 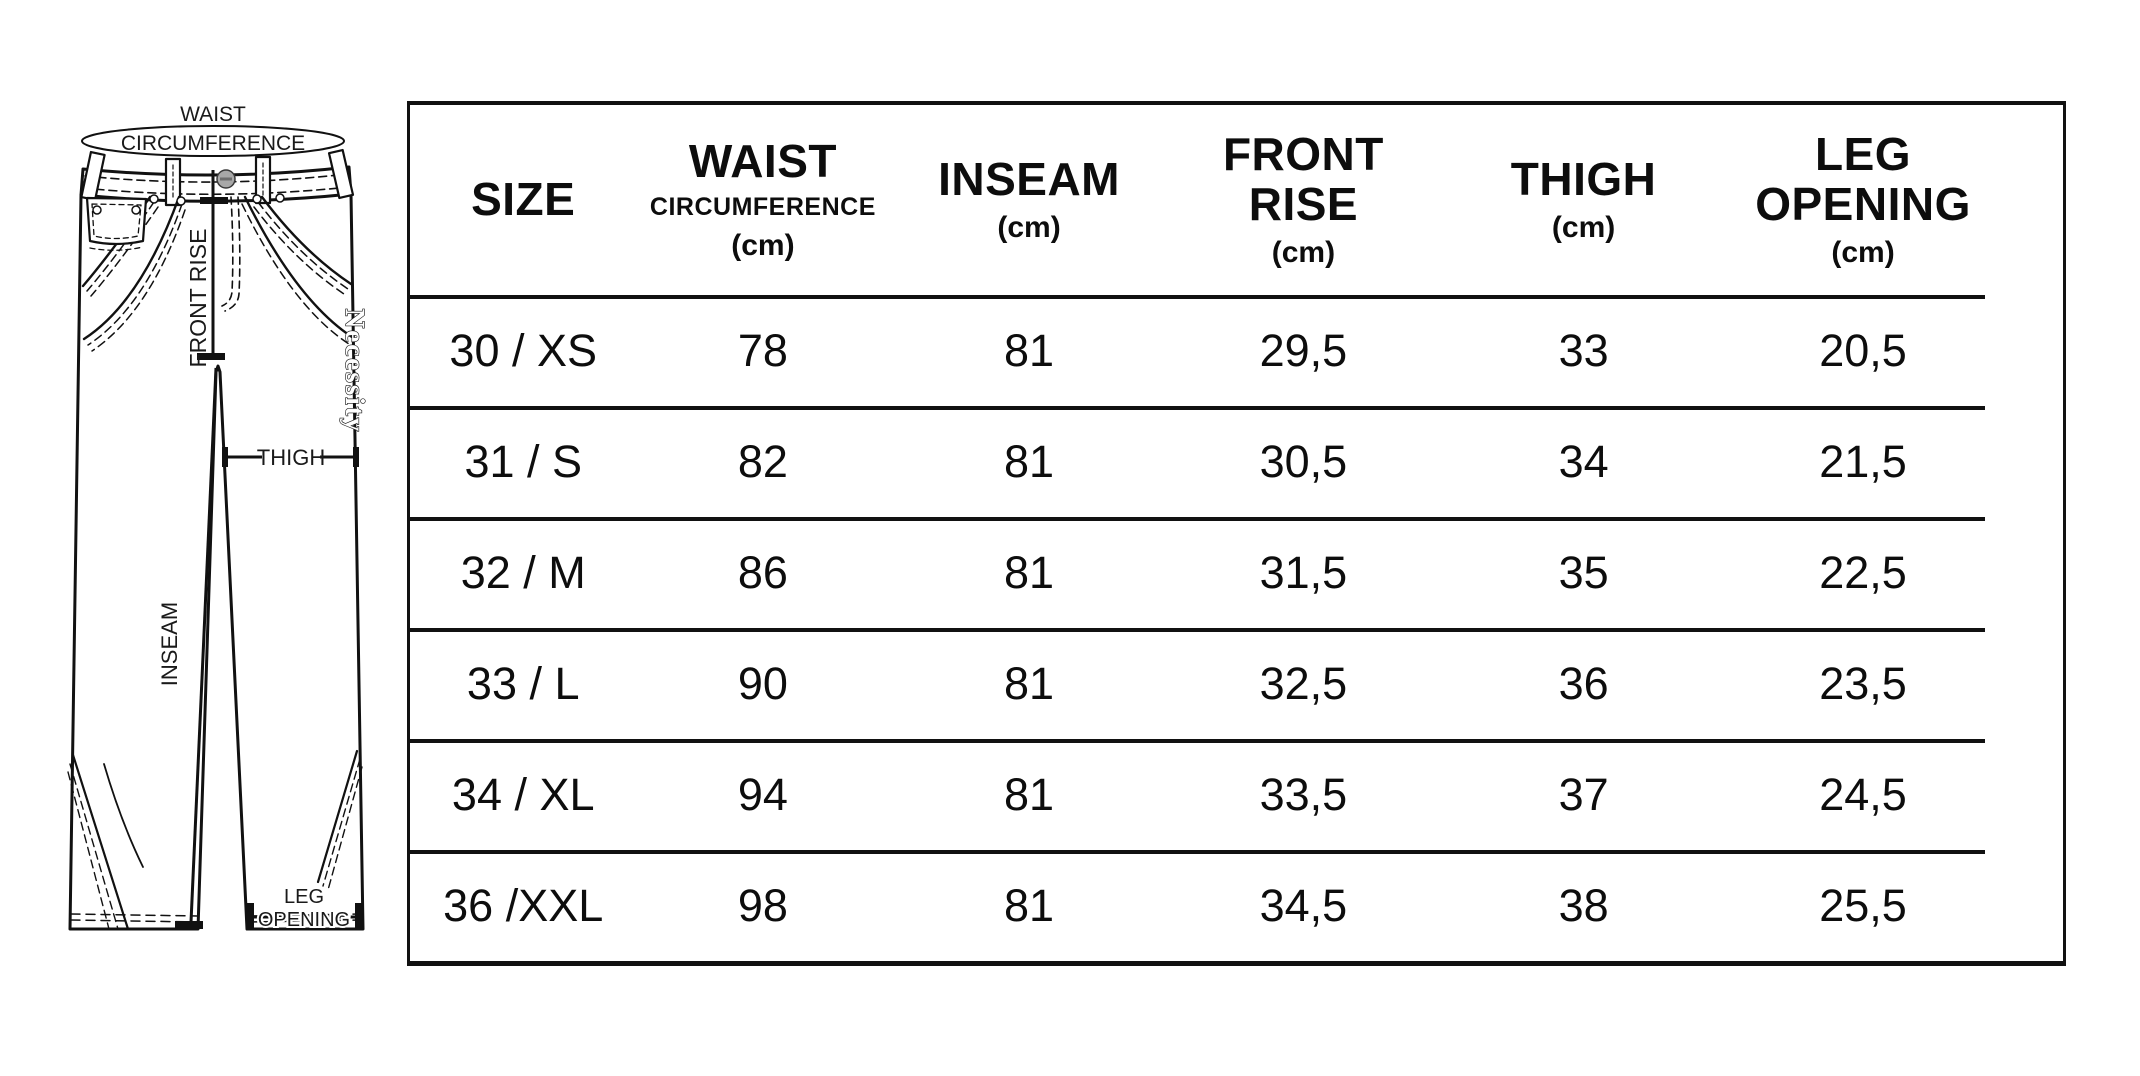 What do you see at coordinates (1583, 683) in the screenshot?
I see `value-cell-thigh: 36` at bounding box center [1583, 683].